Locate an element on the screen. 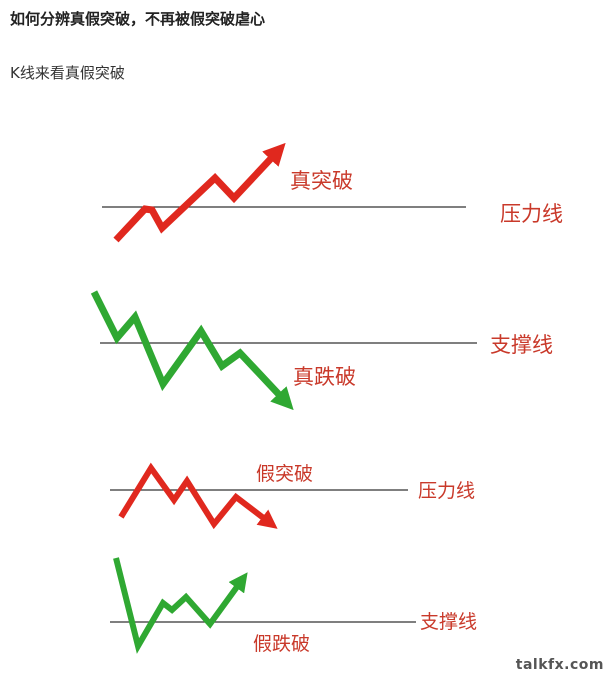 The image size is (612, 677). panel-label: 假跌破 is located at coordinates (281, 644).